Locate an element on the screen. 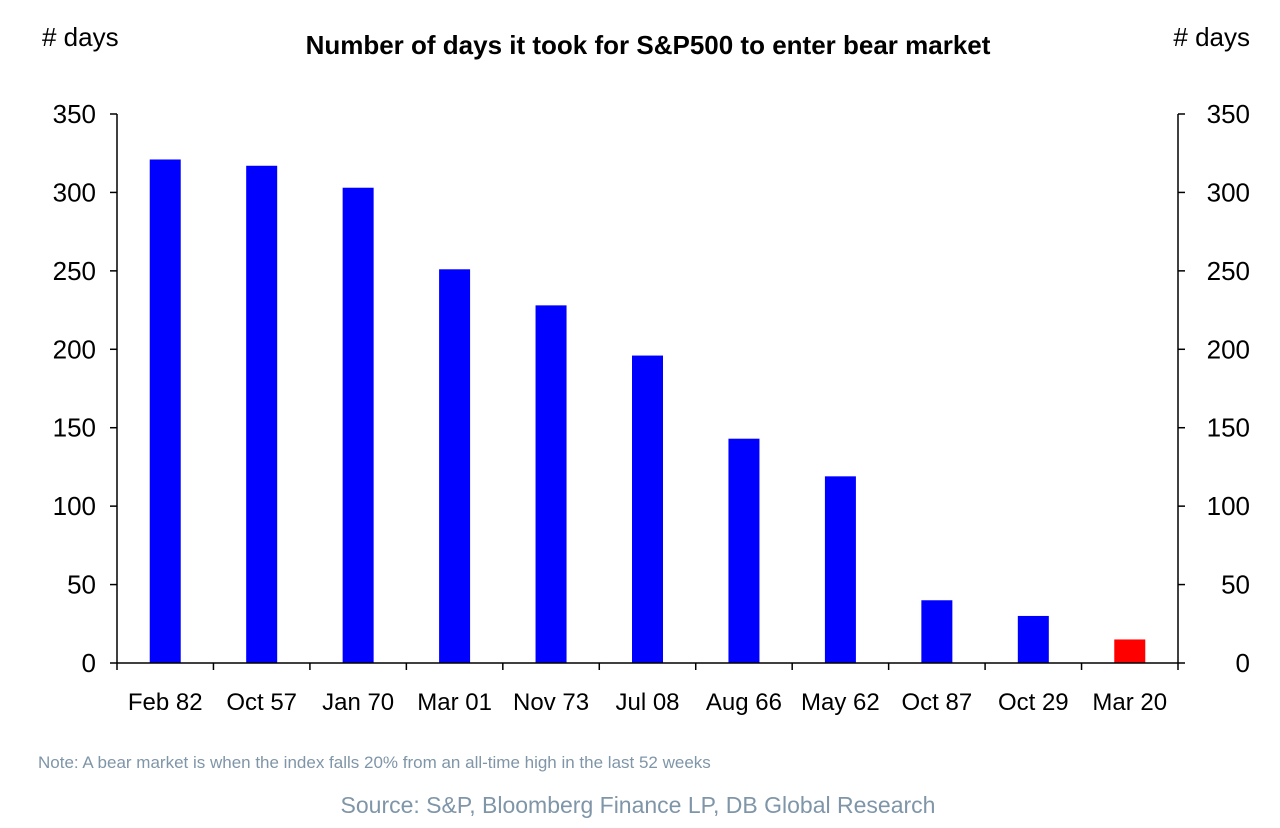 This screenshot has width=1280, height=828. y-tick-label-left: 300 is located at coordinates (74, 192).